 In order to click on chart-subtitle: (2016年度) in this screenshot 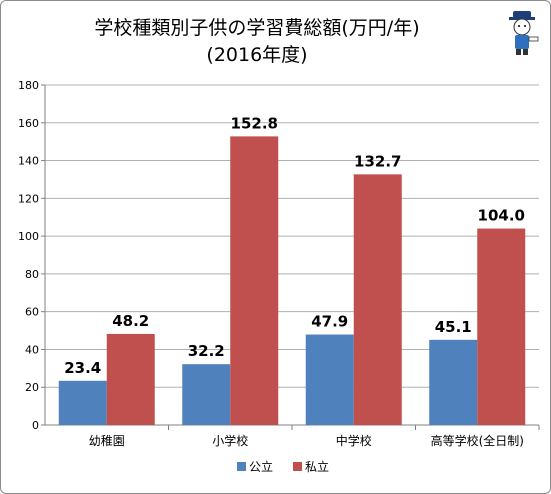, I will do `click(256, 55)`.